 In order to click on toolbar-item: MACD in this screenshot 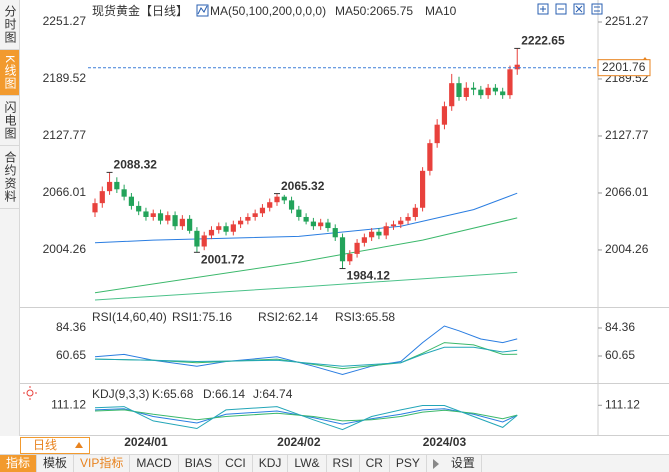, I will do `click(154, 463)`.